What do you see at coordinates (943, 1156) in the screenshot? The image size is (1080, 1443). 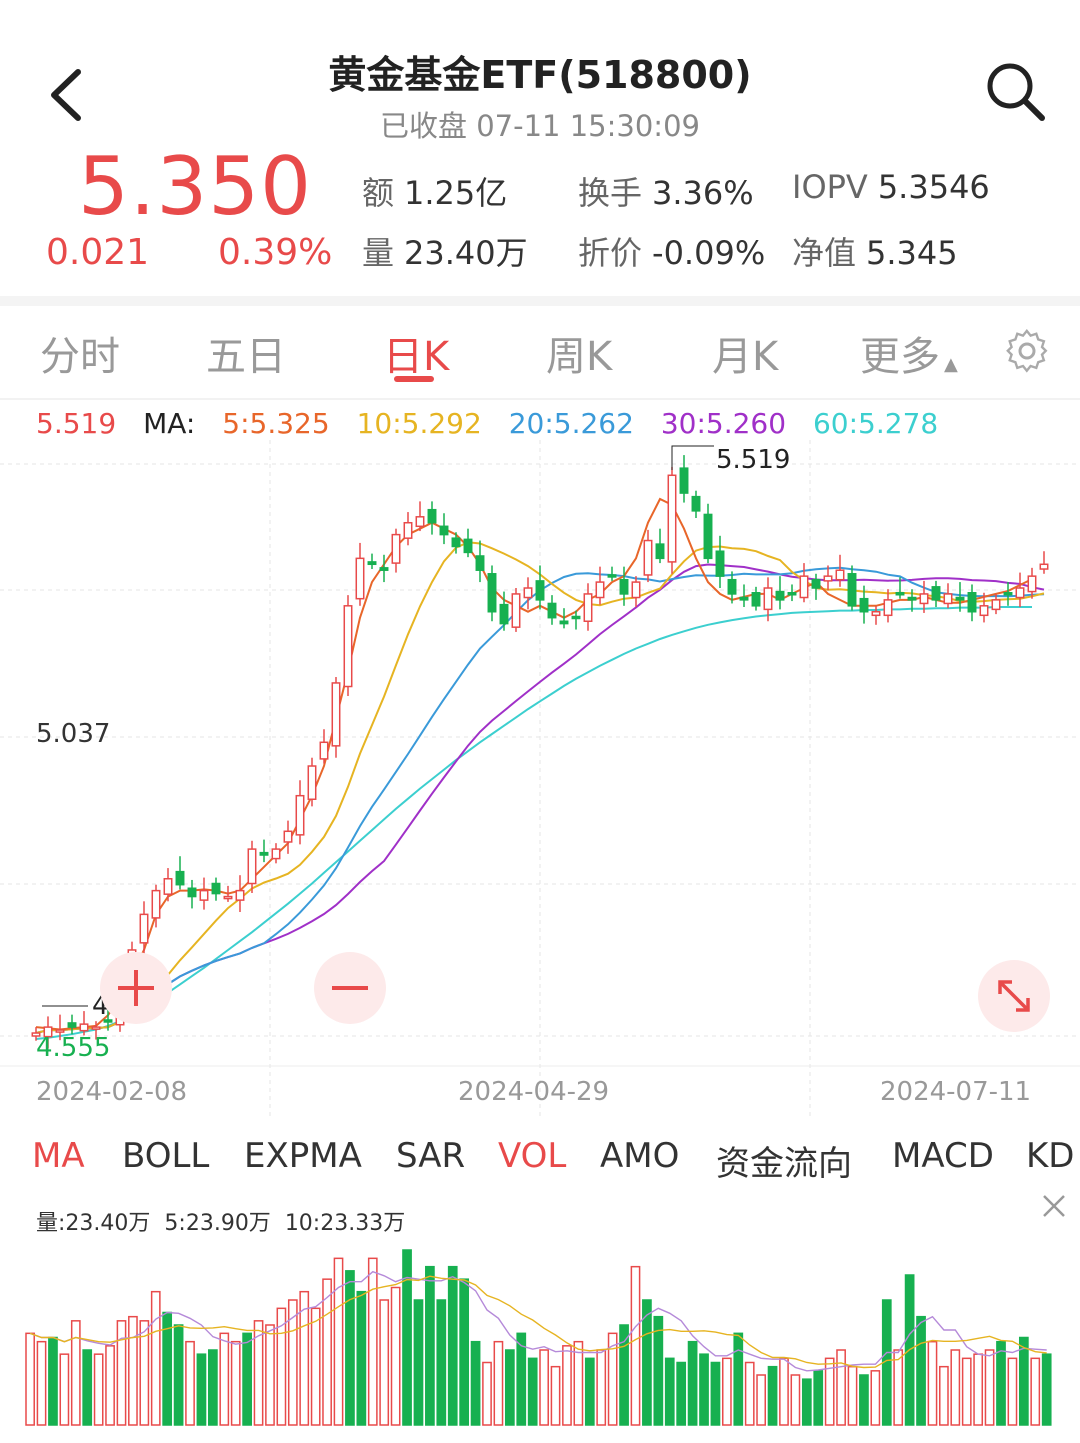 I see `indicator-macd: MACD` at bounding box center [943, 1156].